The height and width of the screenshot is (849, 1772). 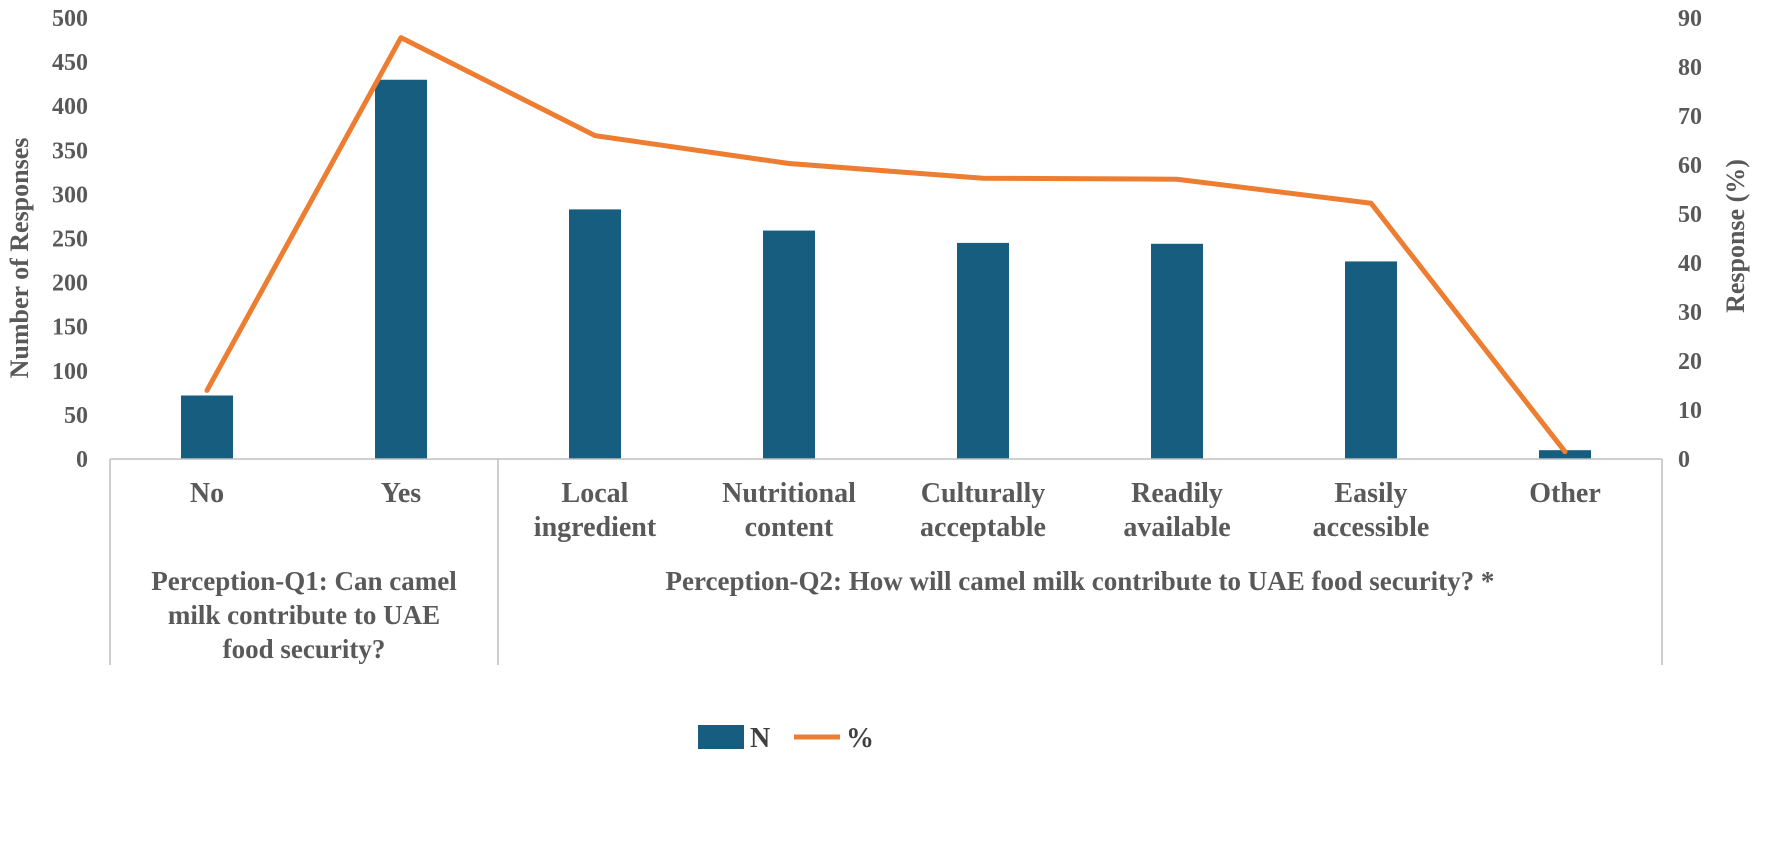 What do you see at coordinates (983, 527) in the screenshot?
I see `category-label-line: acceptable` at bounding box center [983, 527].